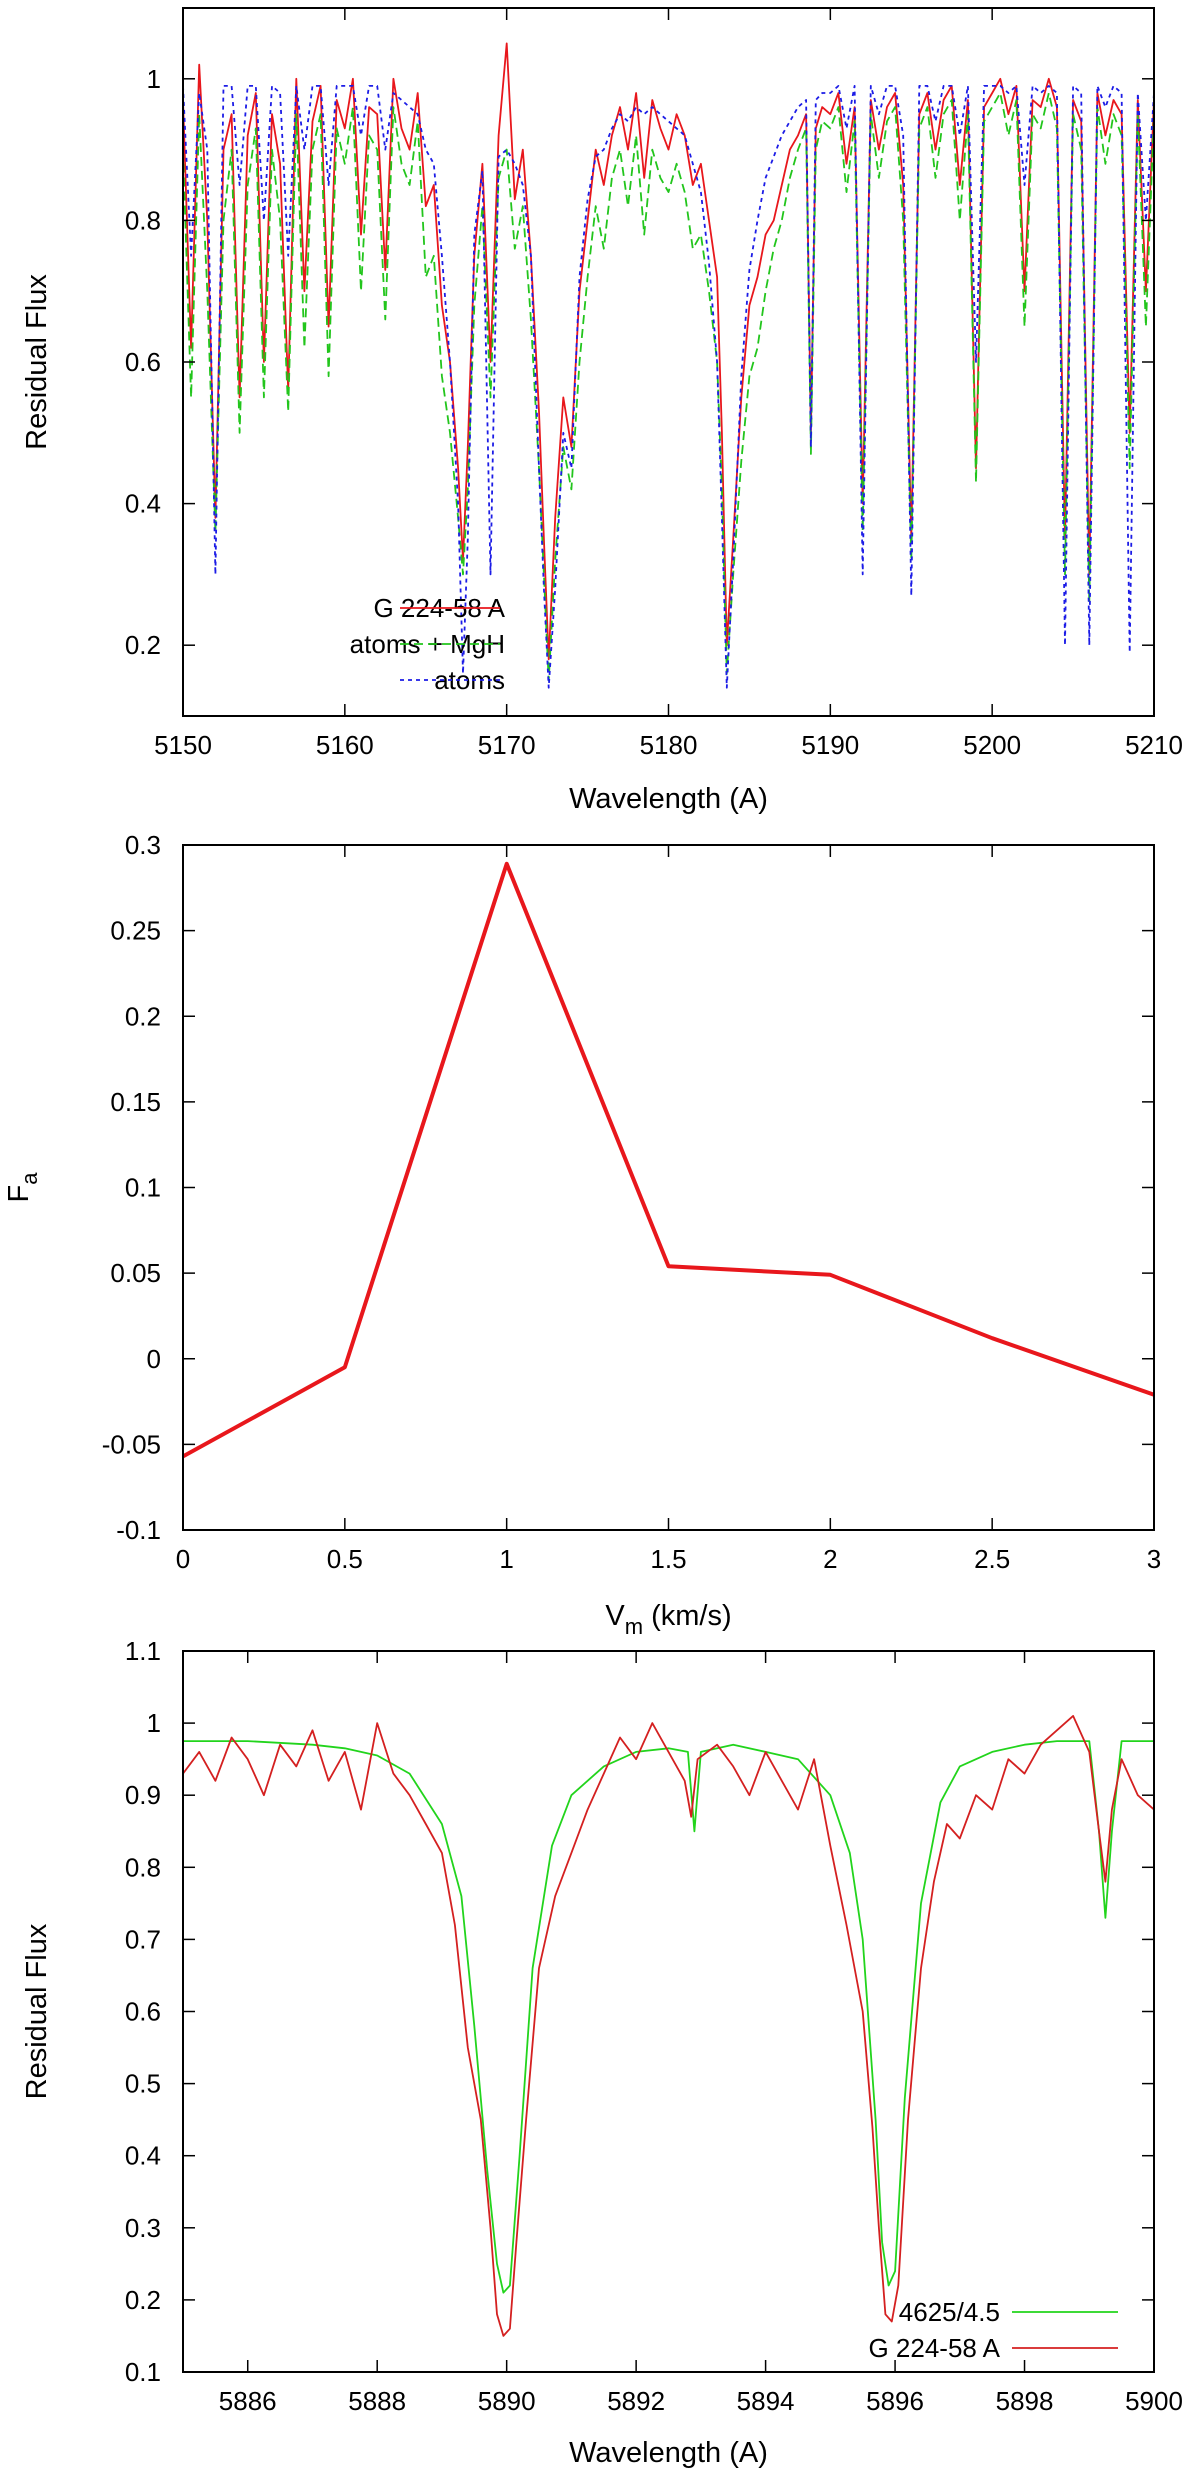 The height and width of the screenshot is (2478, 1200). I want to click on x-tick-label: 5898, so click(1025, 2401).